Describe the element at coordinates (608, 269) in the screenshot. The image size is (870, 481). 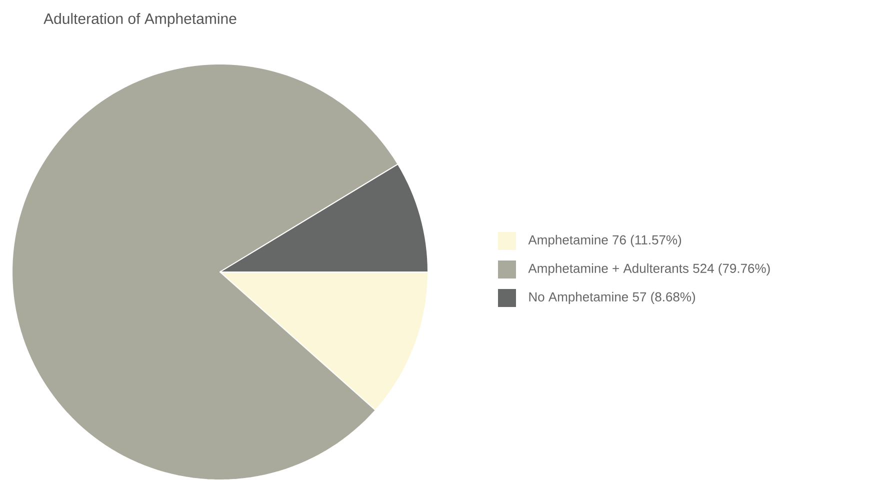
I see `legend-label: Amphetamine + Adulterants` at that location.